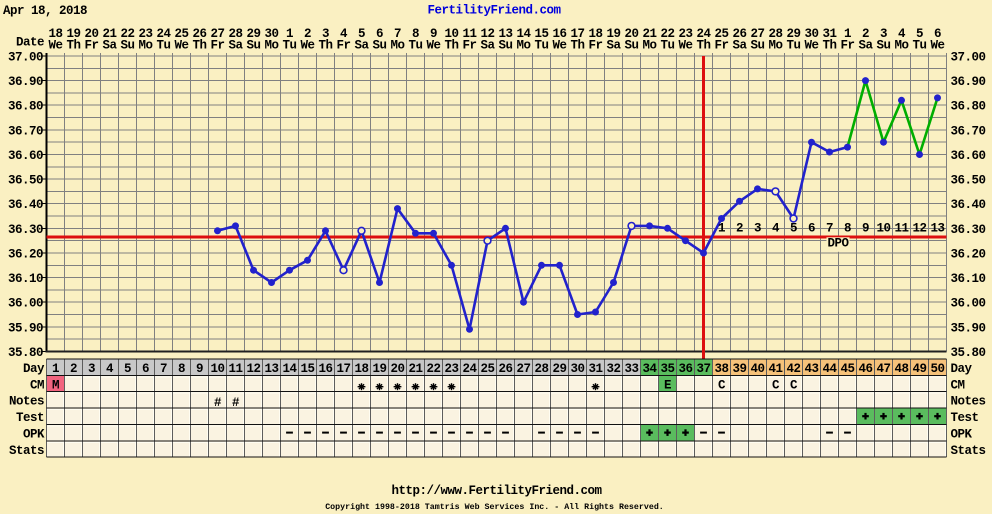 The width and height of the screenshot is (992, 514). What do you see at coordinates (559, 34) in the screenshot?
I see `svg-text: 16` at bounding box center [559, 34].